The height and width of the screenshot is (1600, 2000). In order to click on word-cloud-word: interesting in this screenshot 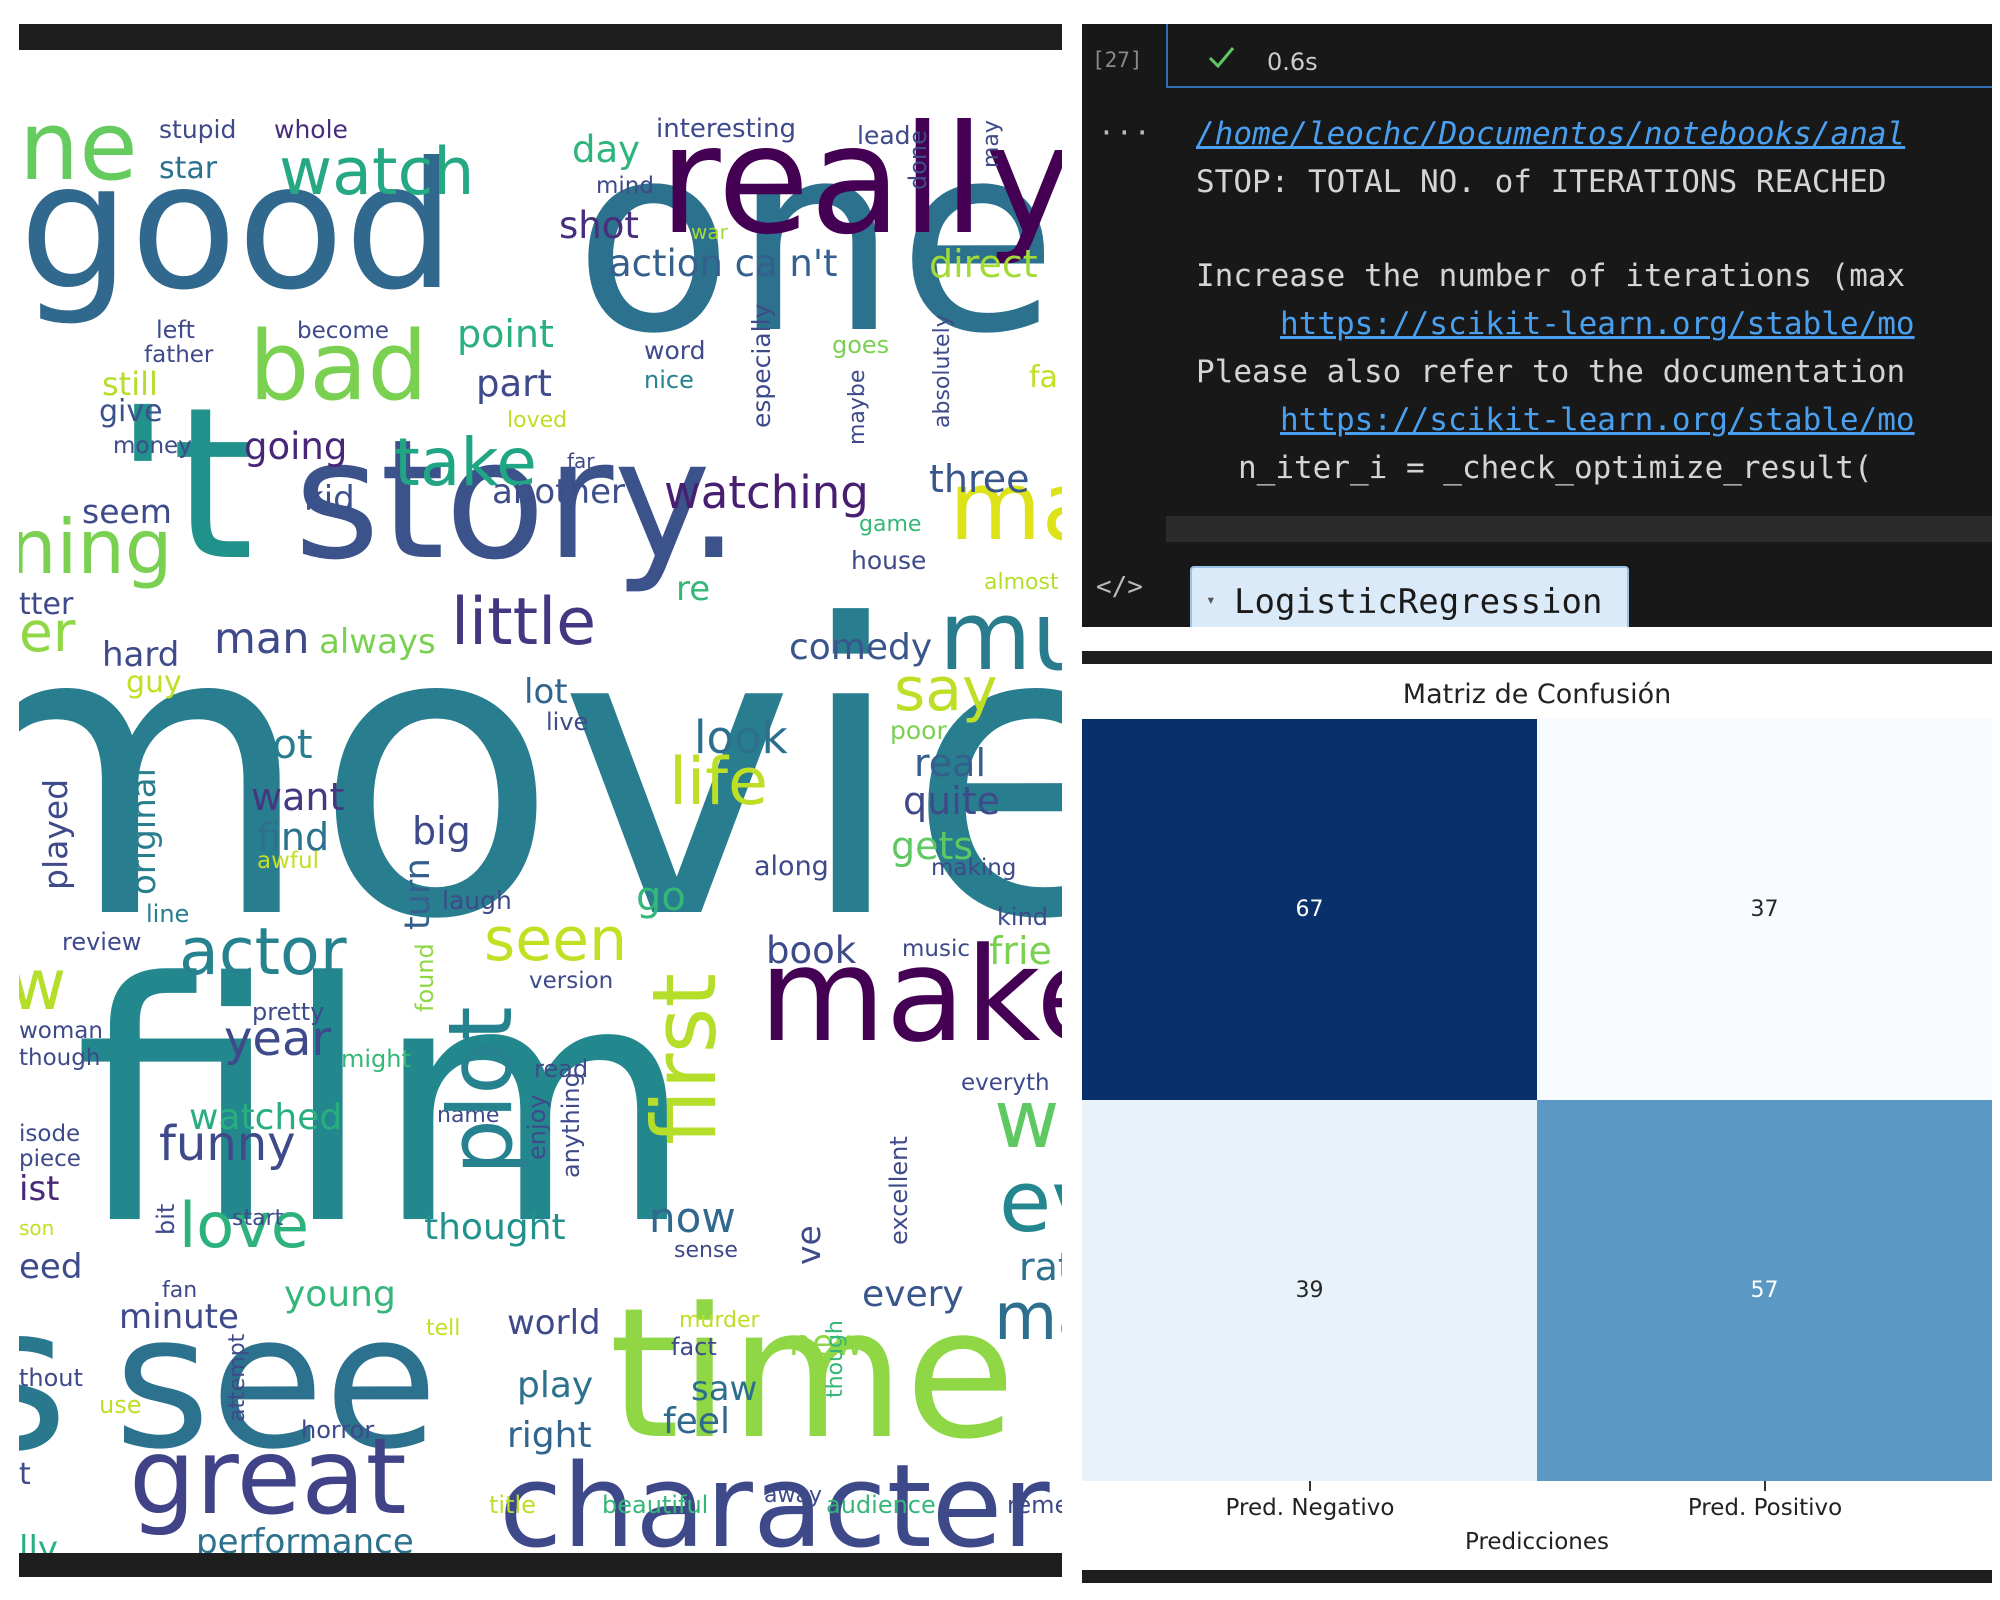, I will do `click(726, 129)`.